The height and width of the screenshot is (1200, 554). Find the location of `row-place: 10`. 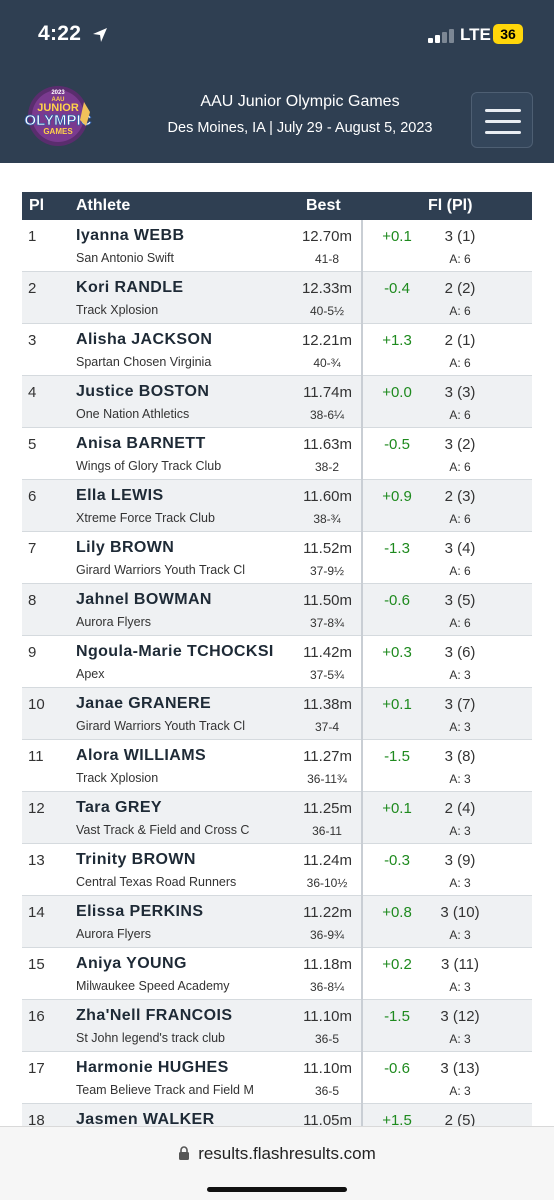

row-place: 10 is located at coordinates (36, 704).